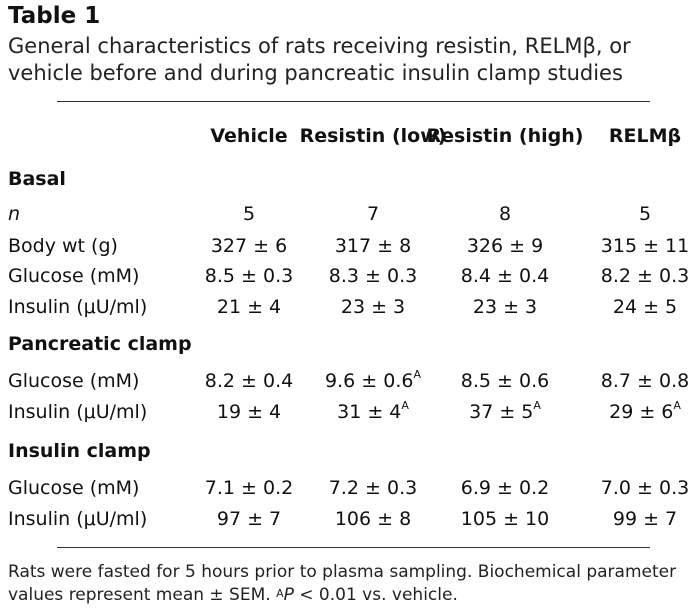  I want to click on section-header: Pancreatic clamp, so click(350, 348).